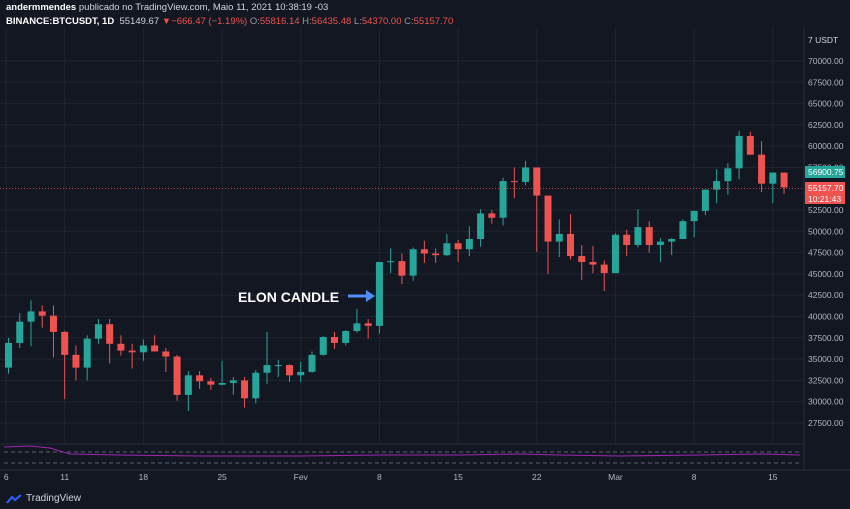 The height and width of the screenshot is (509, 850). What do you see at coordinates (826, 423) in the screenshot?
I see `price-tick-label: 27500.00` at bounding box center [826, 423].